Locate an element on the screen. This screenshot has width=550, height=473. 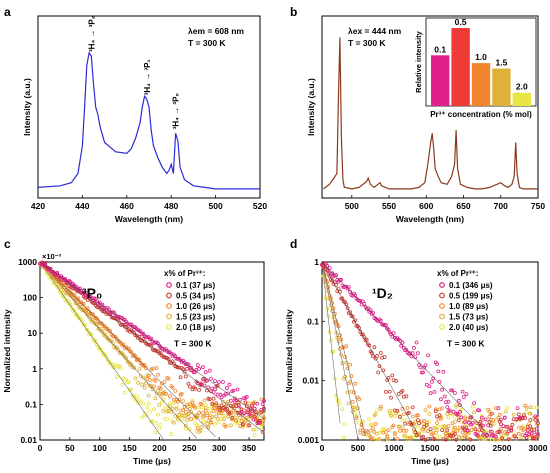
x-tick-label: 200 is located at coordinates (159, 448).